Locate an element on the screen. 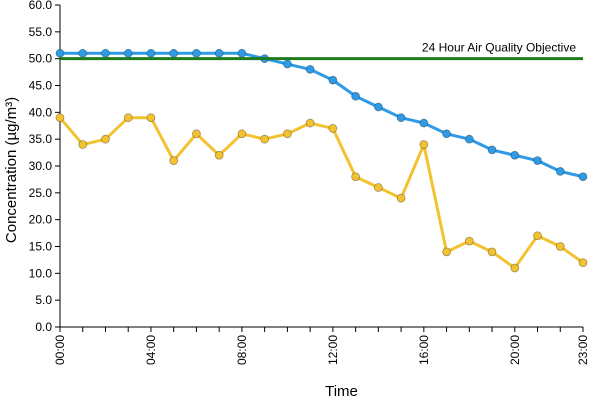 This screenshot has width=600, height=400. x-tick-label: 16:00 is located at coordinates (424, 350).